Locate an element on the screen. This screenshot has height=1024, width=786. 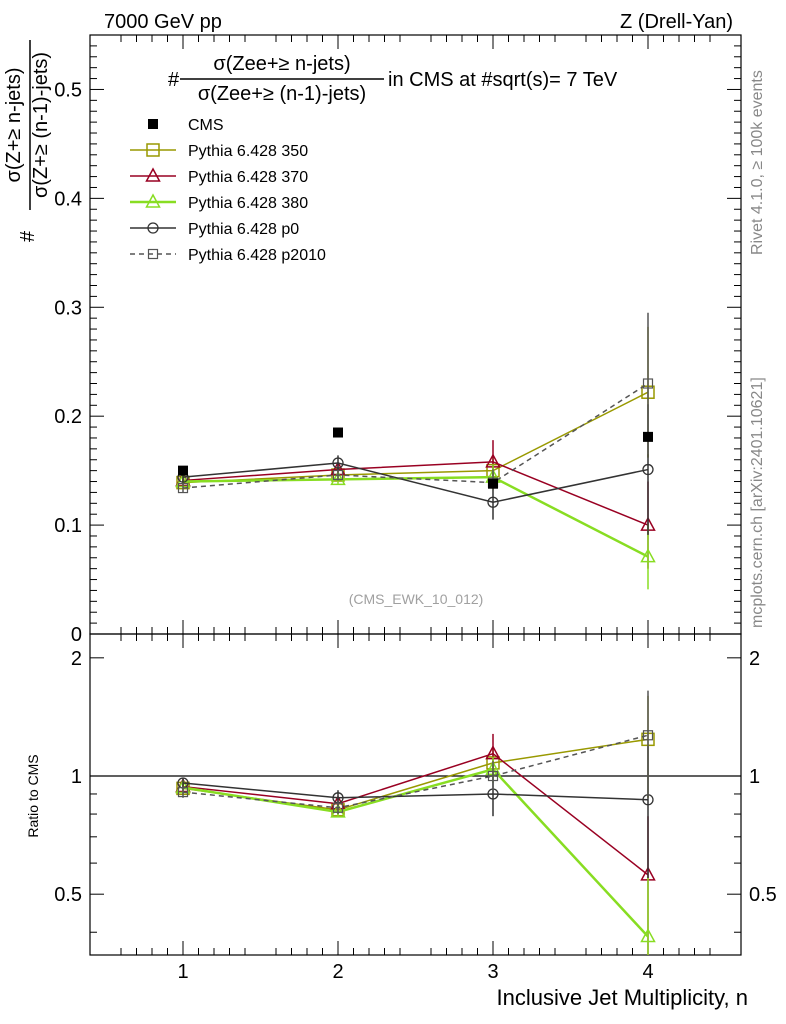
main-y-tick-label: 0.1 is located at coordinates (68, 526).